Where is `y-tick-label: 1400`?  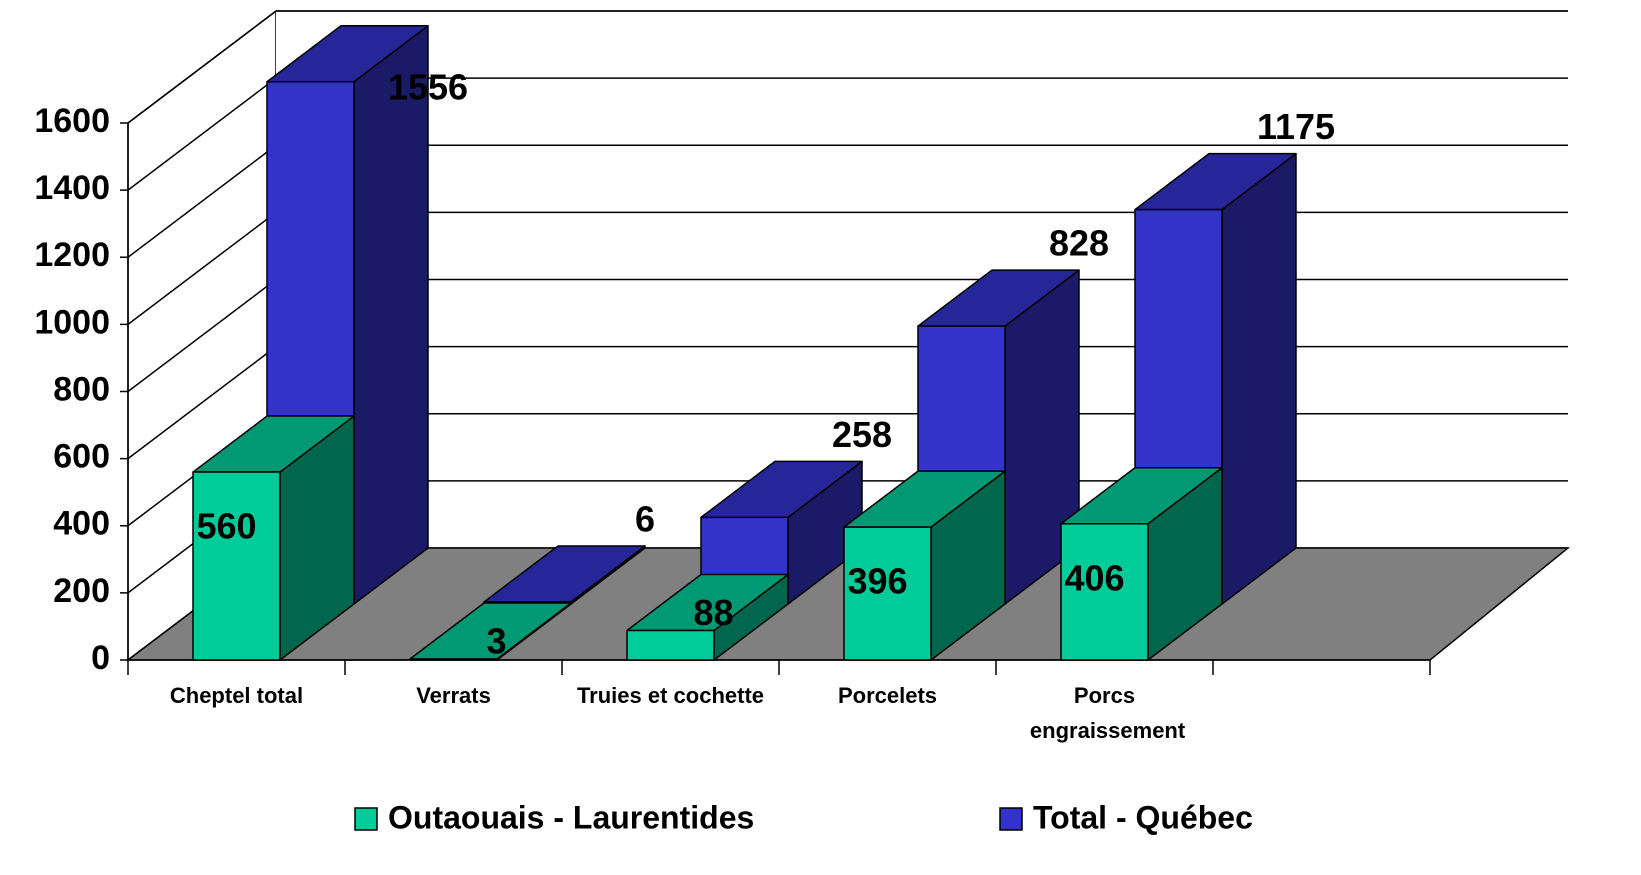 y-tick-label: 1400 is located at coordinates (72, 188).